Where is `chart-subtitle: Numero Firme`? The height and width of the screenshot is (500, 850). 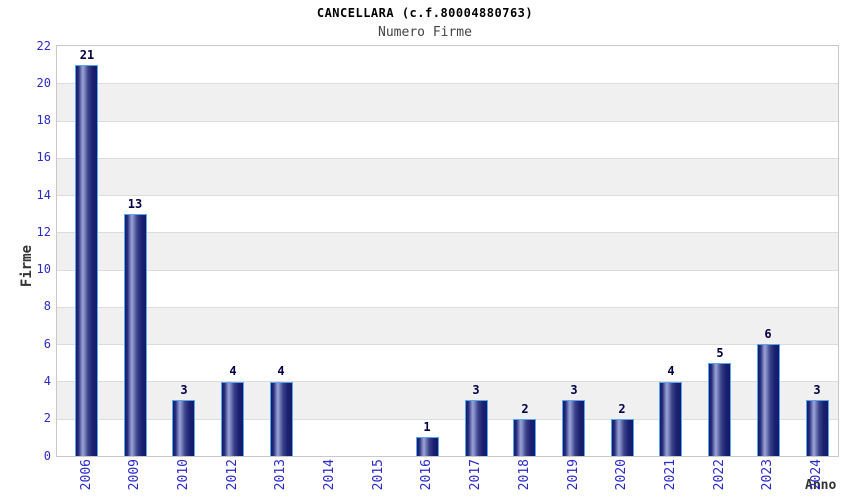 chart-subtitle: Numero Firme is located at coordinates (425, 32).